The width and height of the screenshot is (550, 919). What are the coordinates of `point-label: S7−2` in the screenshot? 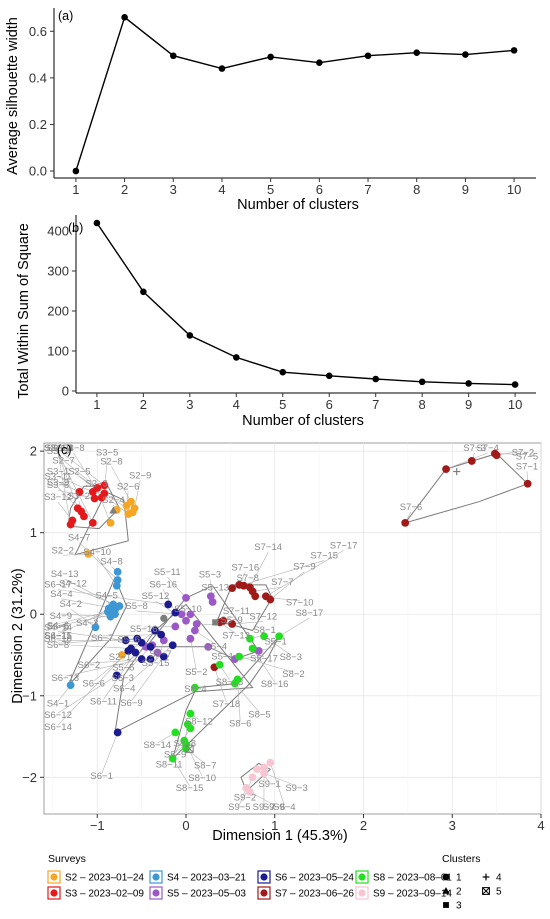 It's located at (523, 453).